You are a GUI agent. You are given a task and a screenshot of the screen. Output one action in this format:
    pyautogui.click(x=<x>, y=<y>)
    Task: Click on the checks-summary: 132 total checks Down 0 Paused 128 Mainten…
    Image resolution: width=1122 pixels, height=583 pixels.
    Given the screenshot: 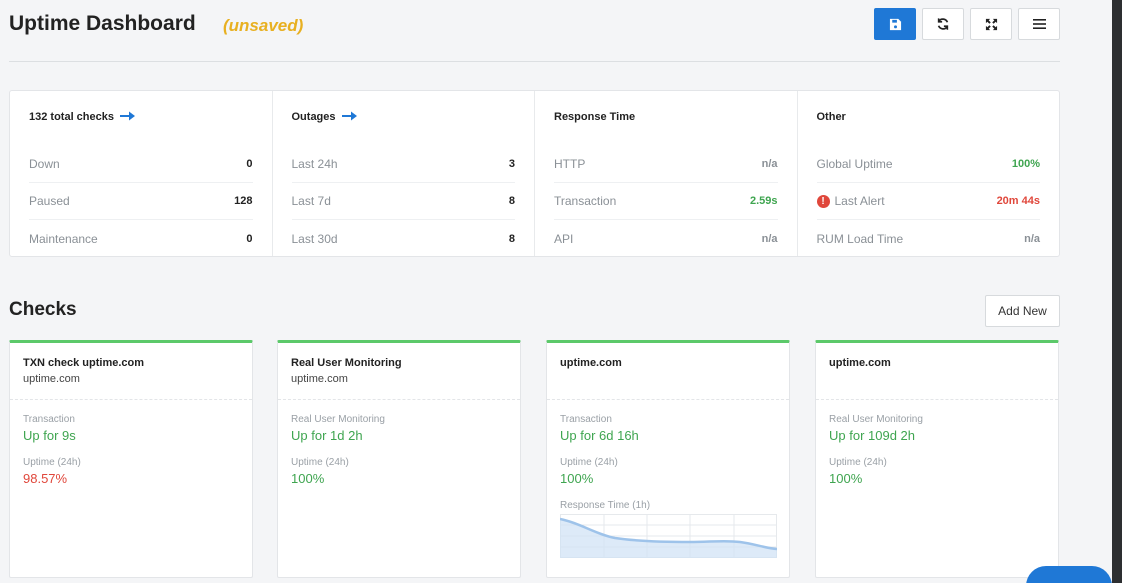 What is the action you would take?
    pyautogui.click(x=141, y=173)
    